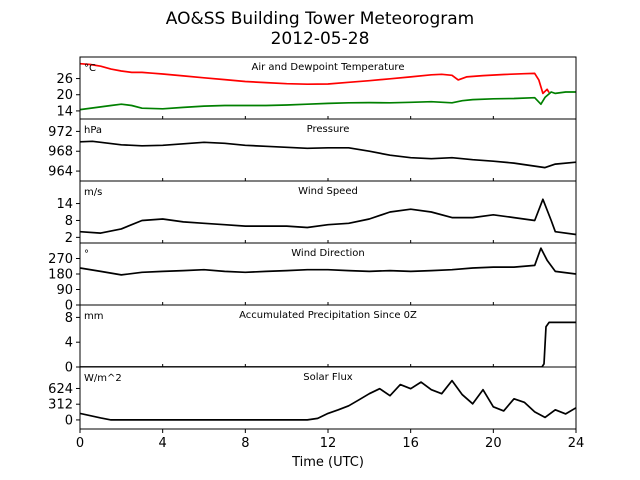 Image resolution: width=640 pixels, height=480 pixels. What do you see at coordinates (328, 315) in the screenshot?
I see `precip-panel-title: Accumulated Precipitation Since 0Z` at bounding box center [328, 315].